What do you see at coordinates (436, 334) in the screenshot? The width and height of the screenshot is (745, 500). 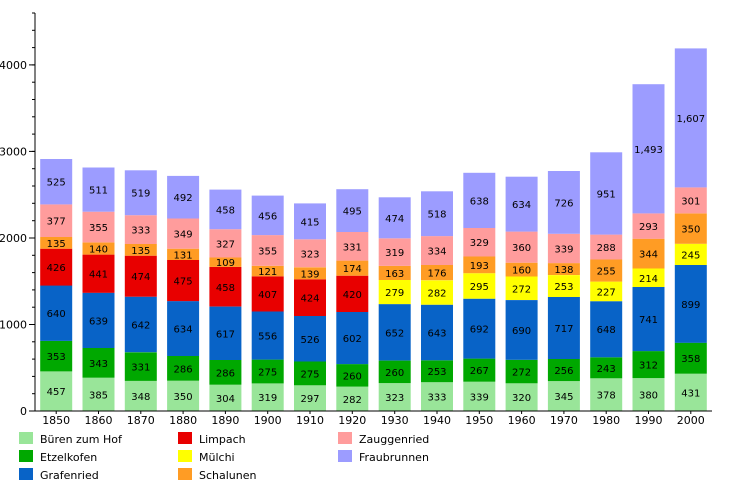 I see `bar-segment-label: 643` at bounding box center [436, 334].